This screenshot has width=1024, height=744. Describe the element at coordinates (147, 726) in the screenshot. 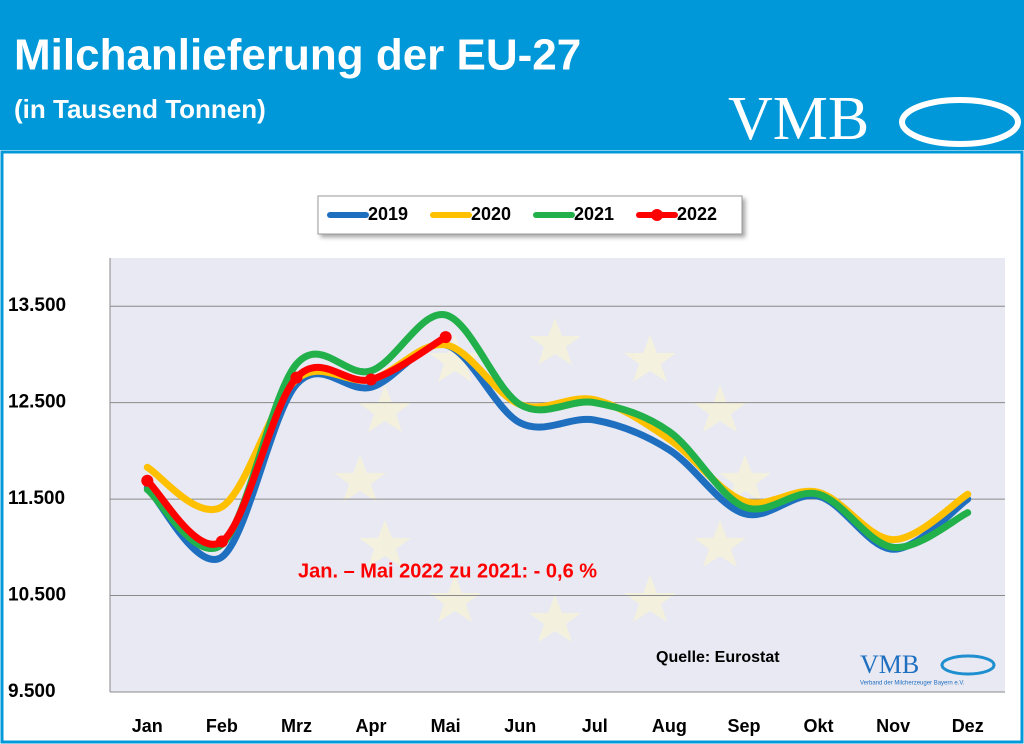

I see `x-tick-label: Jan` at that location.